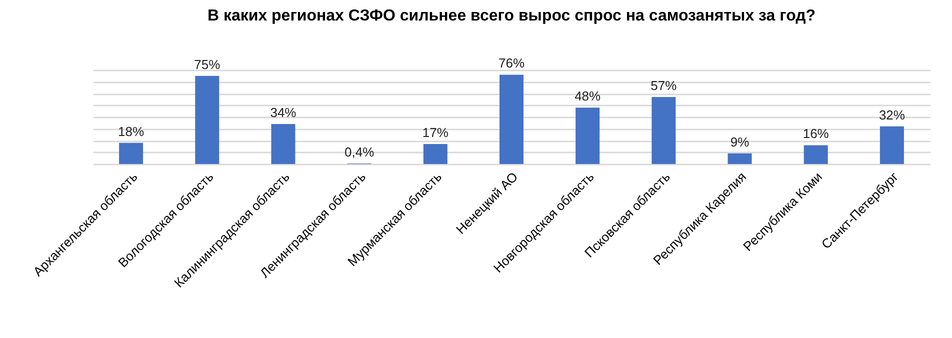 The image size is (952, 338). What do you see at coordinates (664, 86) in the screenshot?
I see `data-label: 57%` at bounding box center [664, 86].